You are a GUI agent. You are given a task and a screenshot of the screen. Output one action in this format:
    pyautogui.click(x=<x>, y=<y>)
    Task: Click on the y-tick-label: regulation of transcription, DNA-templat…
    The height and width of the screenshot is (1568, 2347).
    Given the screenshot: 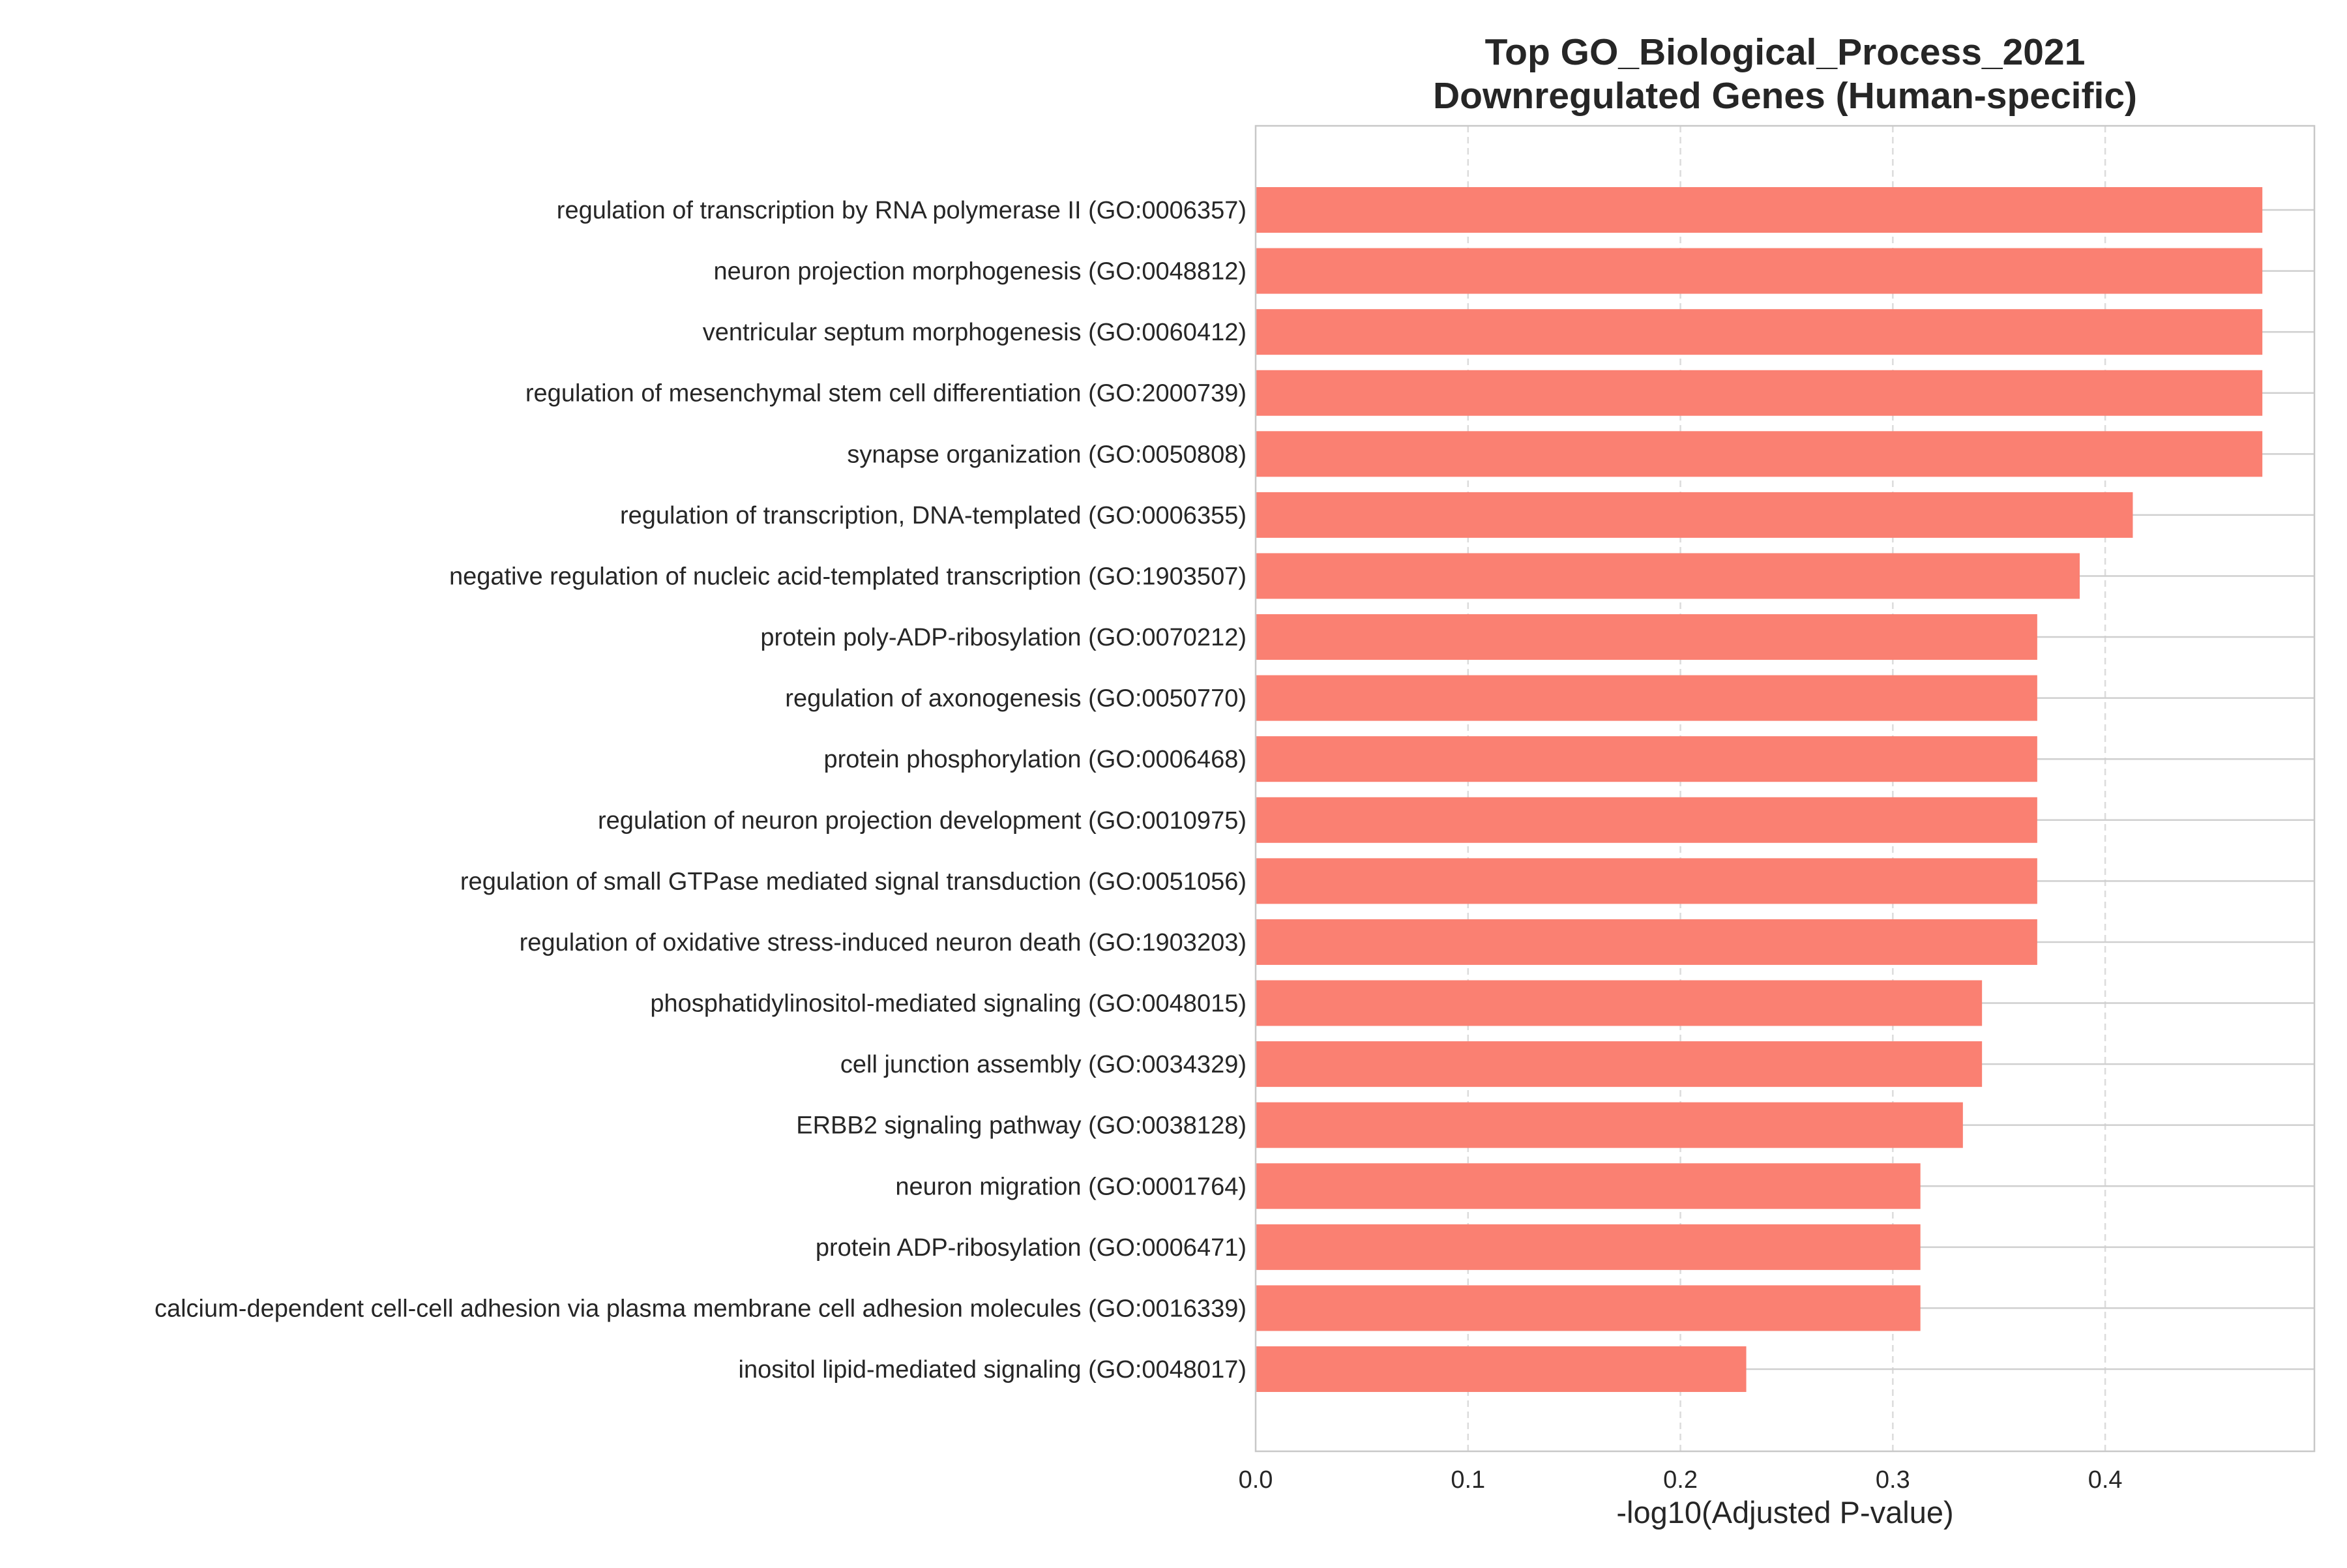 What is the action you would take?
    pyautogui.click(x=933, y=515)
    